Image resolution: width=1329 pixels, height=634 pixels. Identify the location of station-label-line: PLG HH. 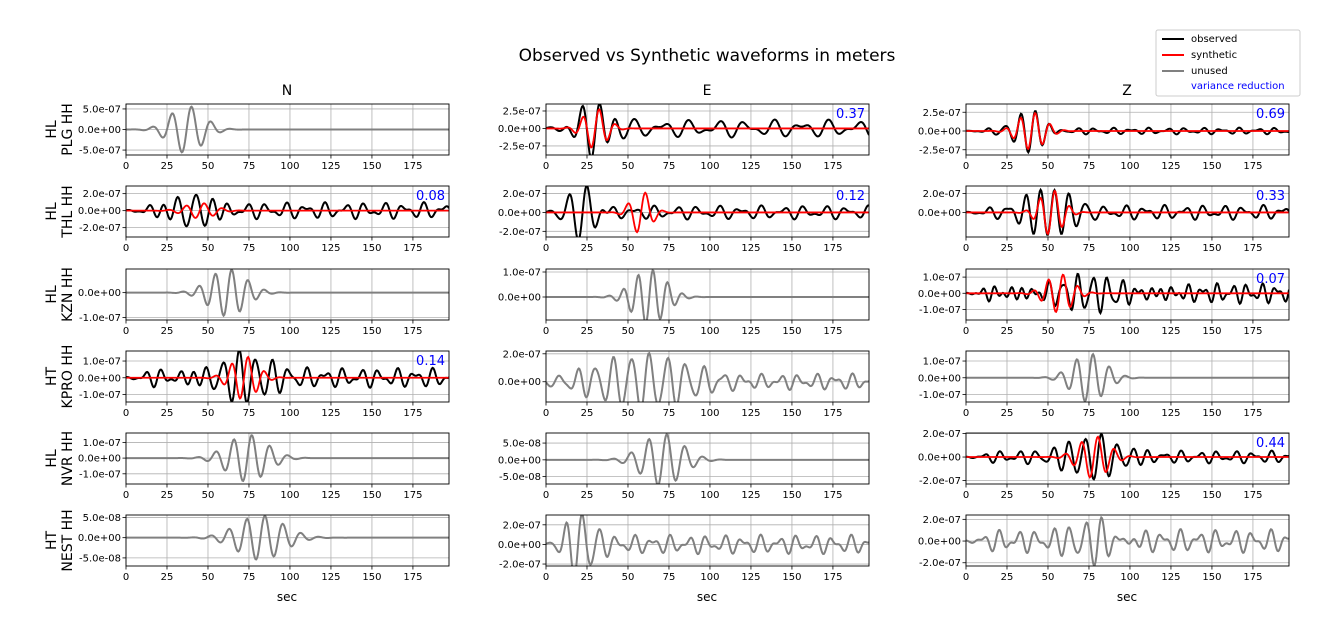
(68, 129).